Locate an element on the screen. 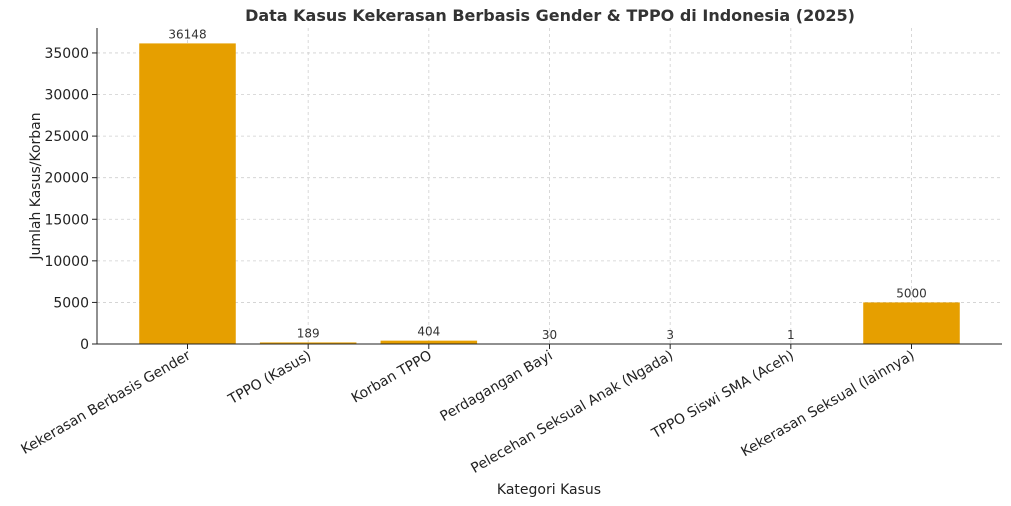 Image resolution: width=1011 pixels, height=506 pixels. y-tick-label: 5000 is located at coordinates (71, 303).